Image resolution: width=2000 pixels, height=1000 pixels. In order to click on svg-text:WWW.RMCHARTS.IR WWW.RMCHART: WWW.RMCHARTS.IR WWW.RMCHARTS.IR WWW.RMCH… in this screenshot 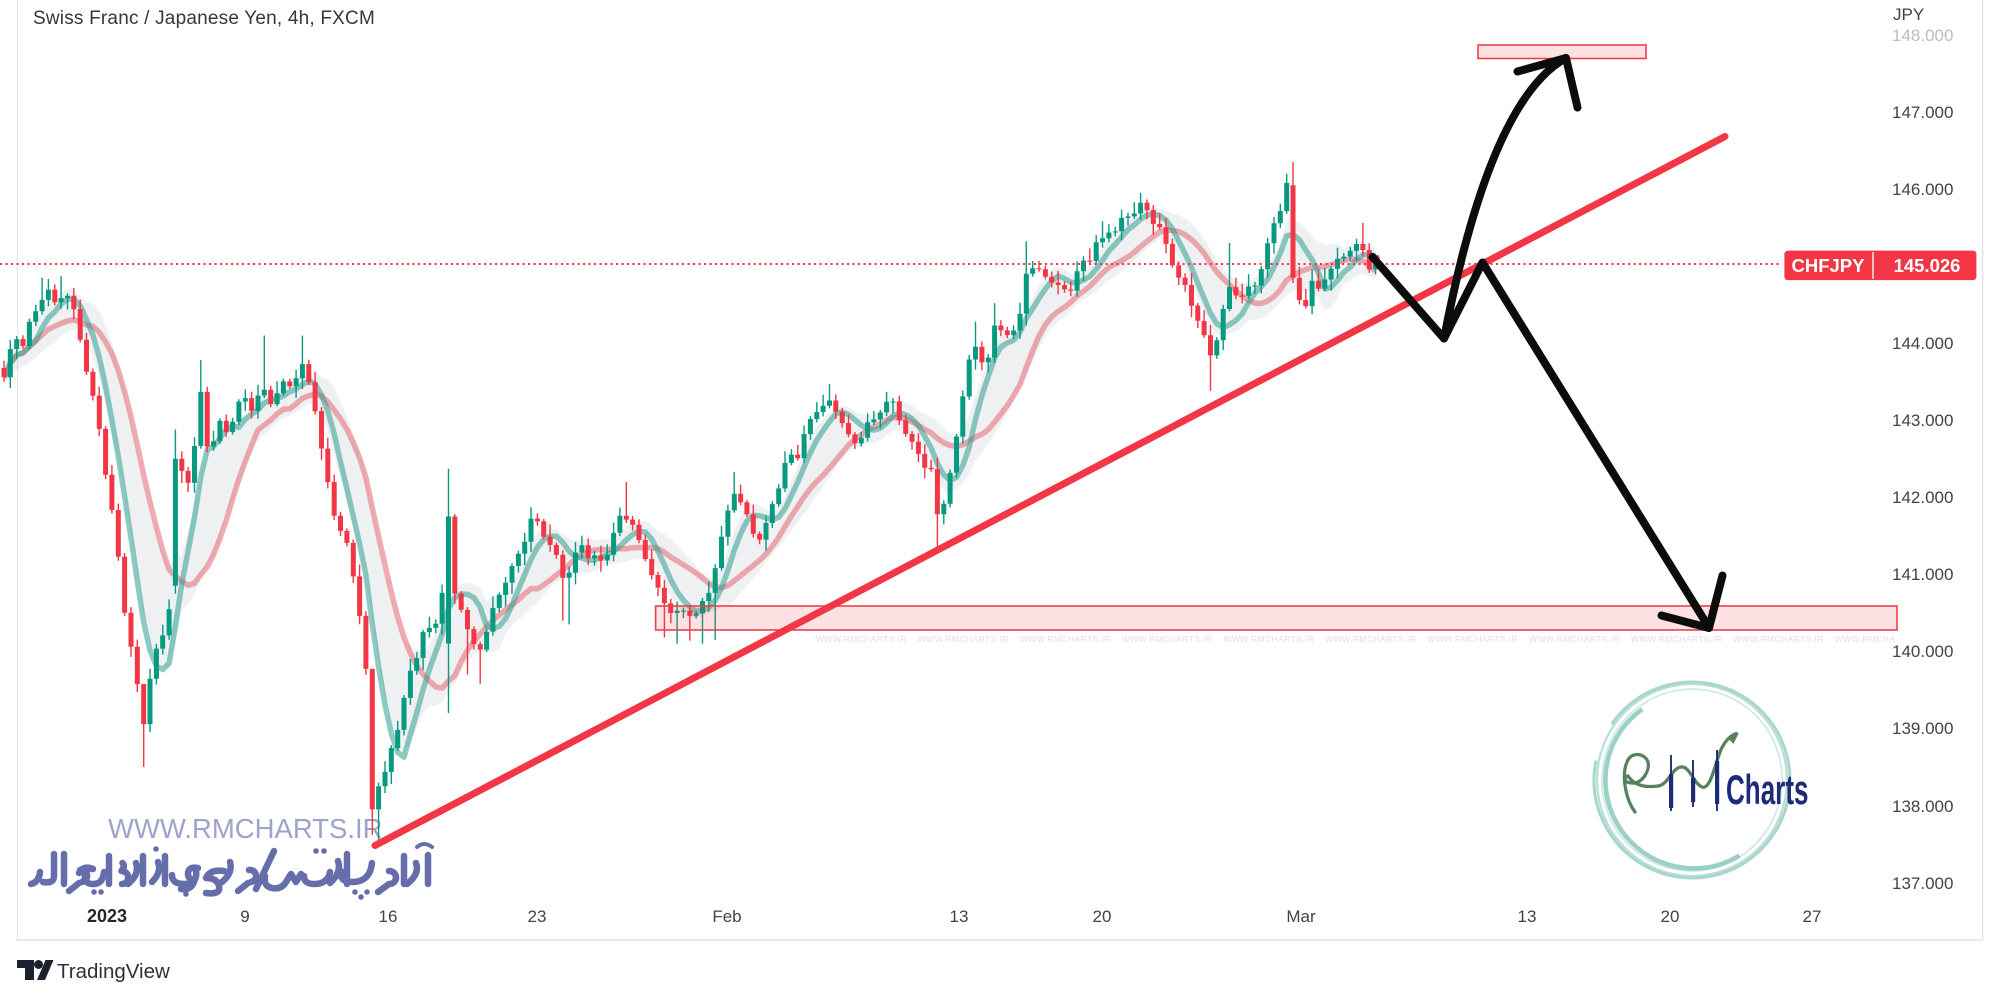, I will do `click(1408, 639)`.